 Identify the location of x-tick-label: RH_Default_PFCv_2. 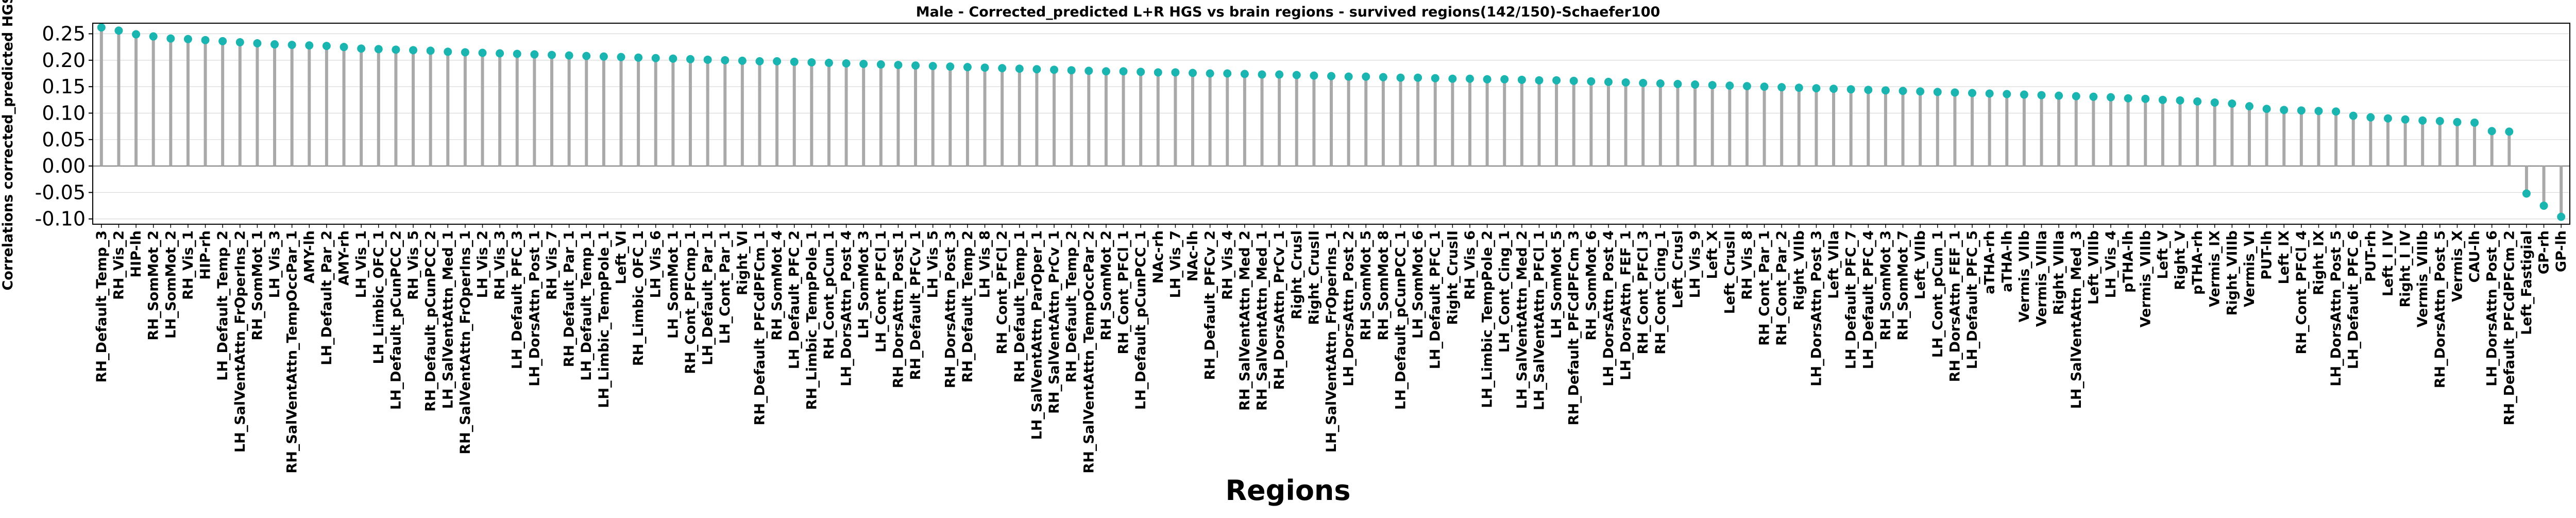
(1210, 305).